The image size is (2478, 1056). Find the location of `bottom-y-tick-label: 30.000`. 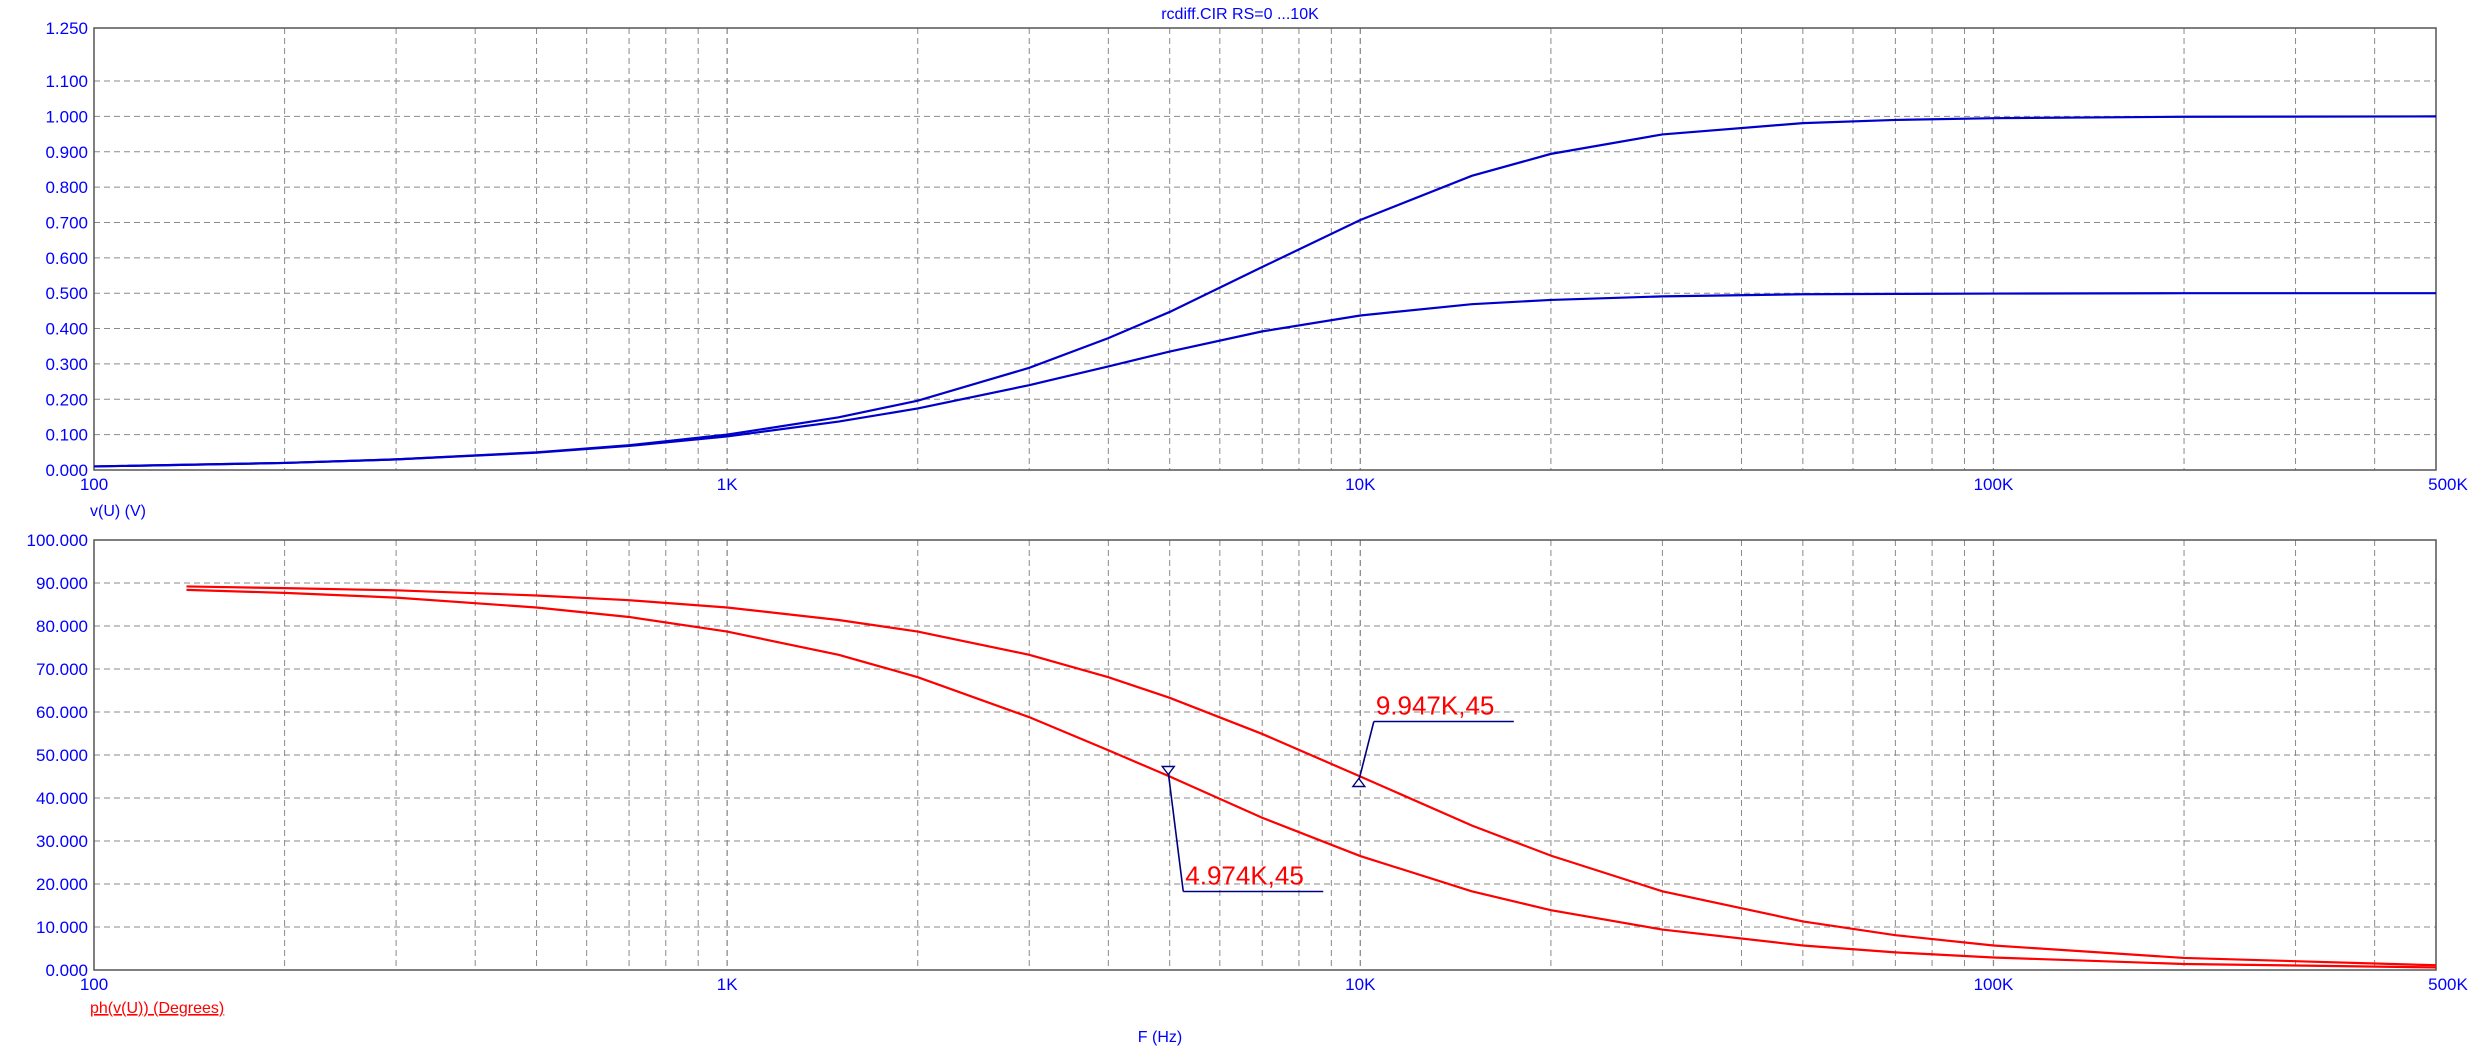

bottom-y-tick-label: 30.000 is located at coordinates (62, 841).